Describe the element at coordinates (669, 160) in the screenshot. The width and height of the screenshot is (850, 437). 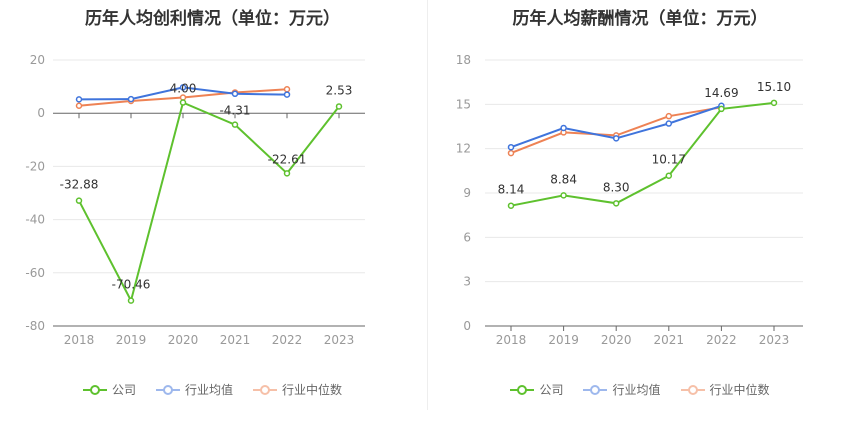
I see `data-label: 10.17` at that location.